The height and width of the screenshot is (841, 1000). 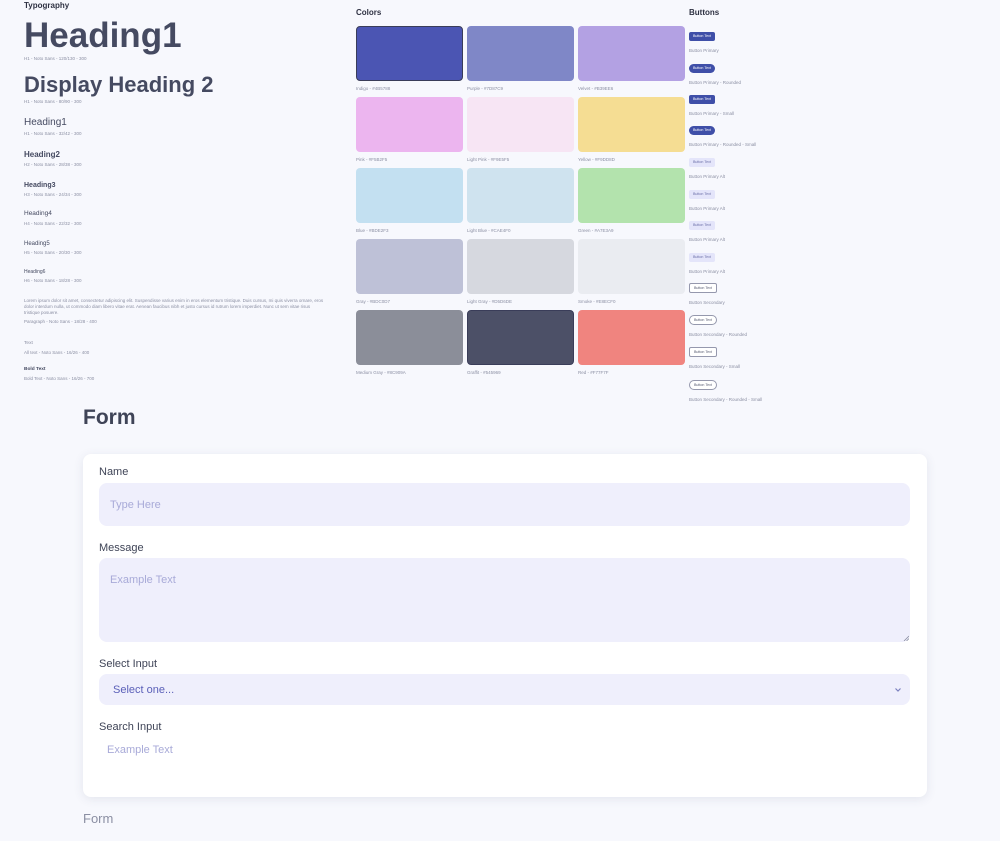 I want to click on colors-title: Colors, so click(x=369, y=12).